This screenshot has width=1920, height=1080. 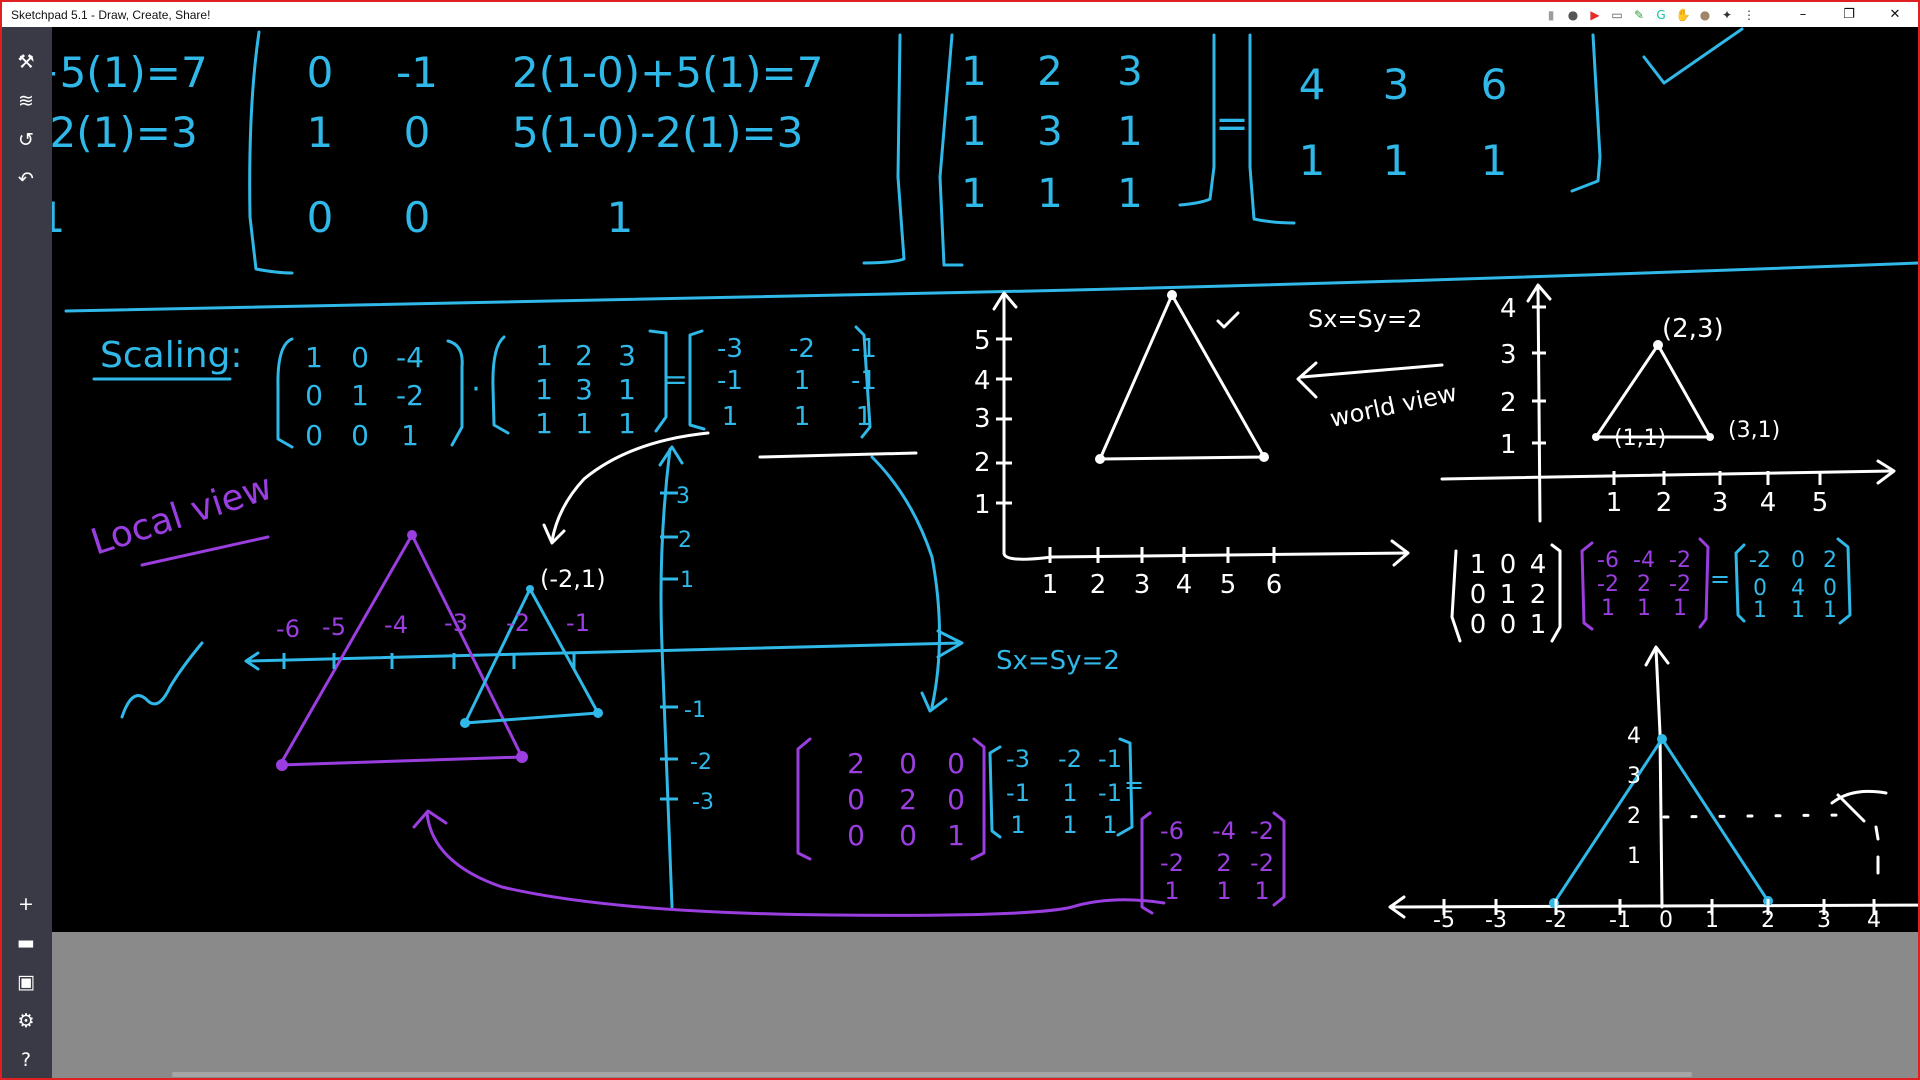 I want to click on world2-point-label: (3,1), so click(x=1754, y=430).